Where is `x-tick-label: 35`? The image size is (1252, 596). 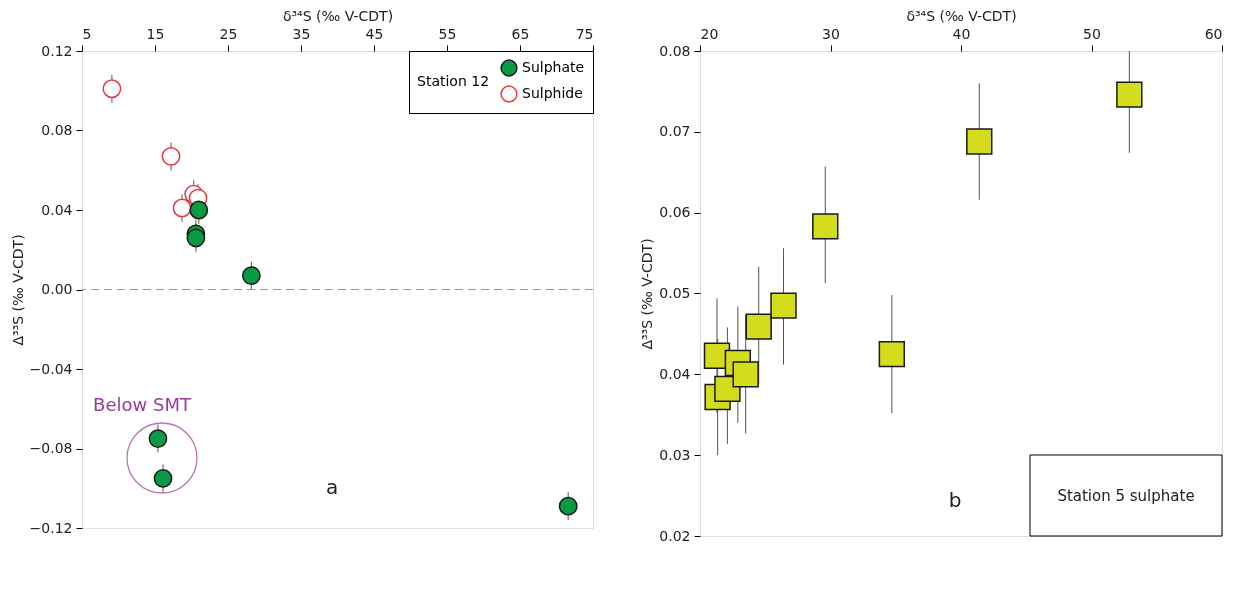 x-tick-label: 35 is located at coordinates (301, 33).